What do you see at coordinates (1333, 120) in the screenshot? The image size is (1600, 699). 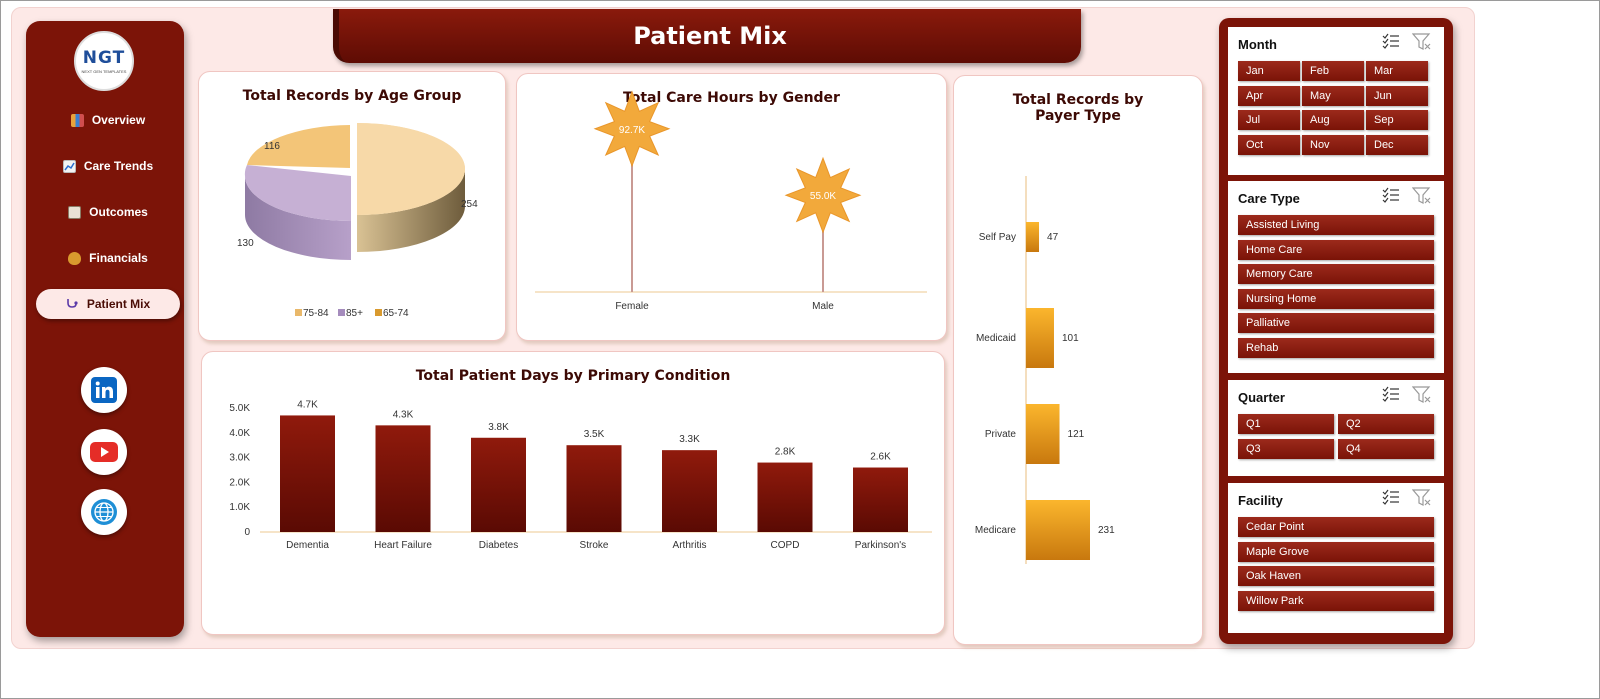 I see `slicer-option-aug: Aug` at bounding box center [1333, 120].